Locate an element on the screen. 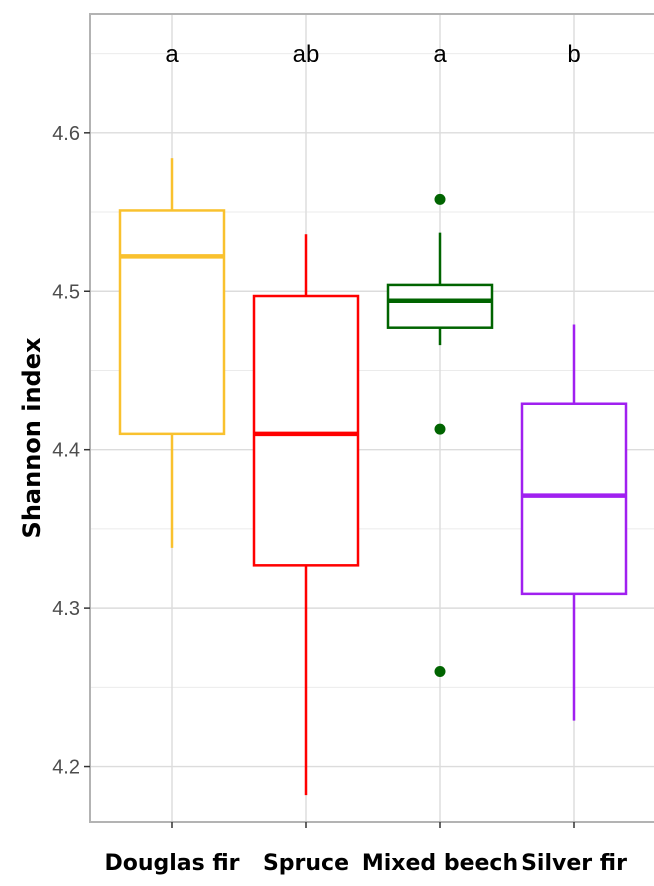 This screenshot has height=886, width=654. significance-letter: ab is located at coordinates (306, 54).